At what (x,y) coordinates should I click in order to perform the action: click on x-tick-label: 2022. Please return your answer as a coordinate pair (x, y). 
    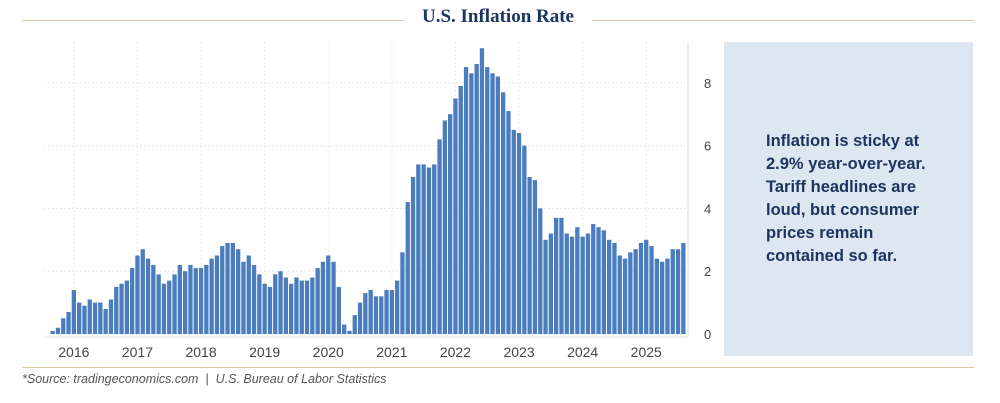
    Looking at the image, I should click on (455, 352).